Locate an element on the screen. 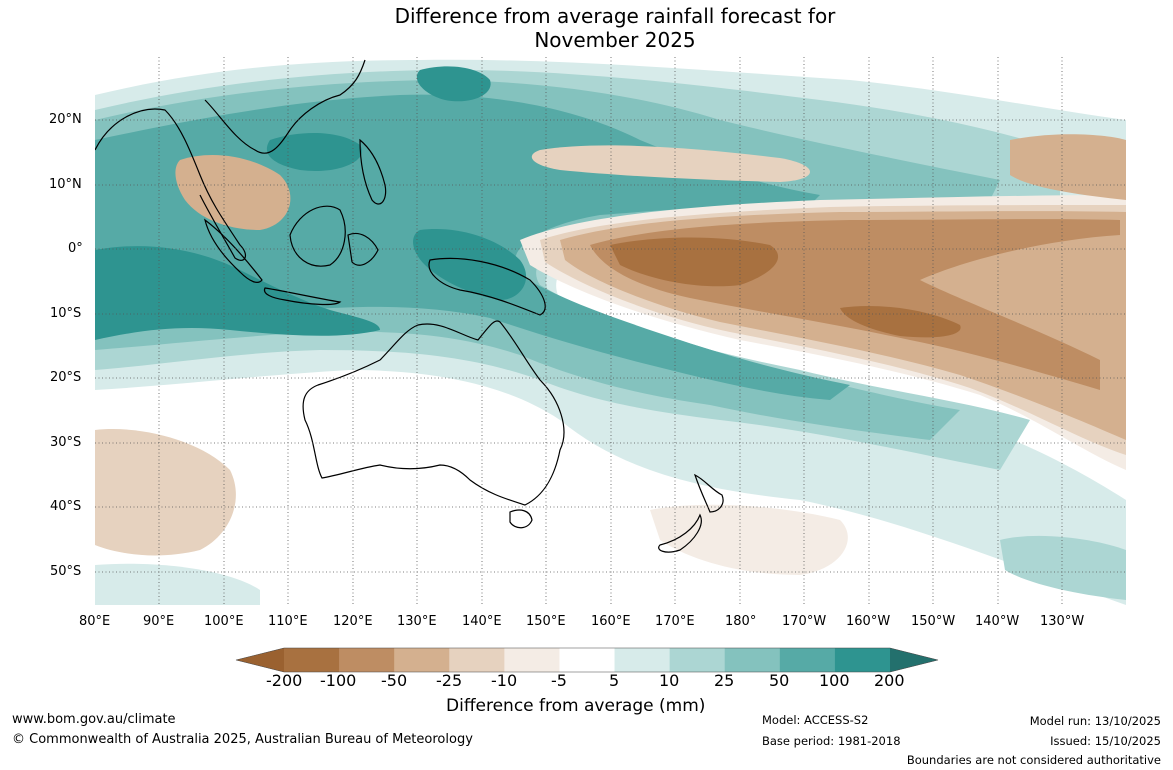 This screenshot has width=1173, height=770. lon-label-150w: 150°W is located at coordinates (933, 621).